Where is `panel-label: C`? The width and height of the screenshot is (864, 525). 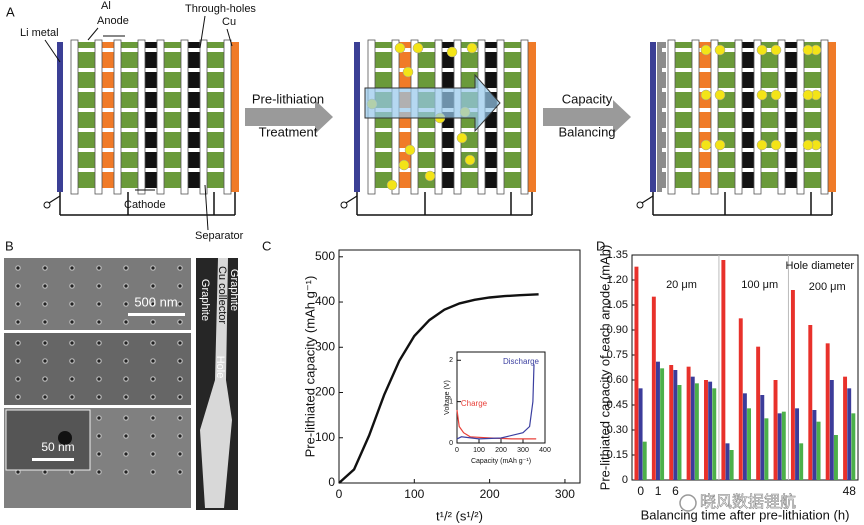
panel-label: C is located at coordinates (266, 245).